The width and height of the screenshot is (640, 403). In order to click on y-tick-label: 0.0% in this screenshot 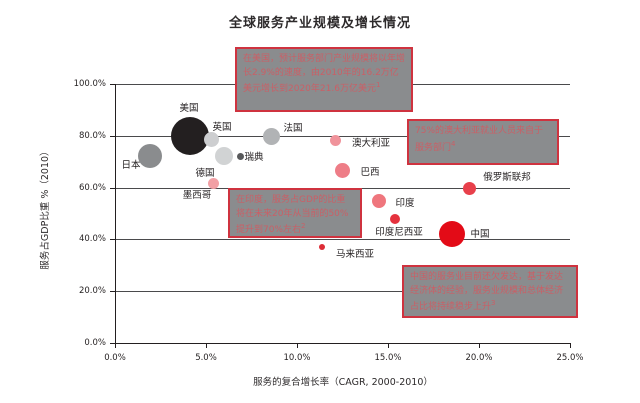, I will do `click(95, 343)`.